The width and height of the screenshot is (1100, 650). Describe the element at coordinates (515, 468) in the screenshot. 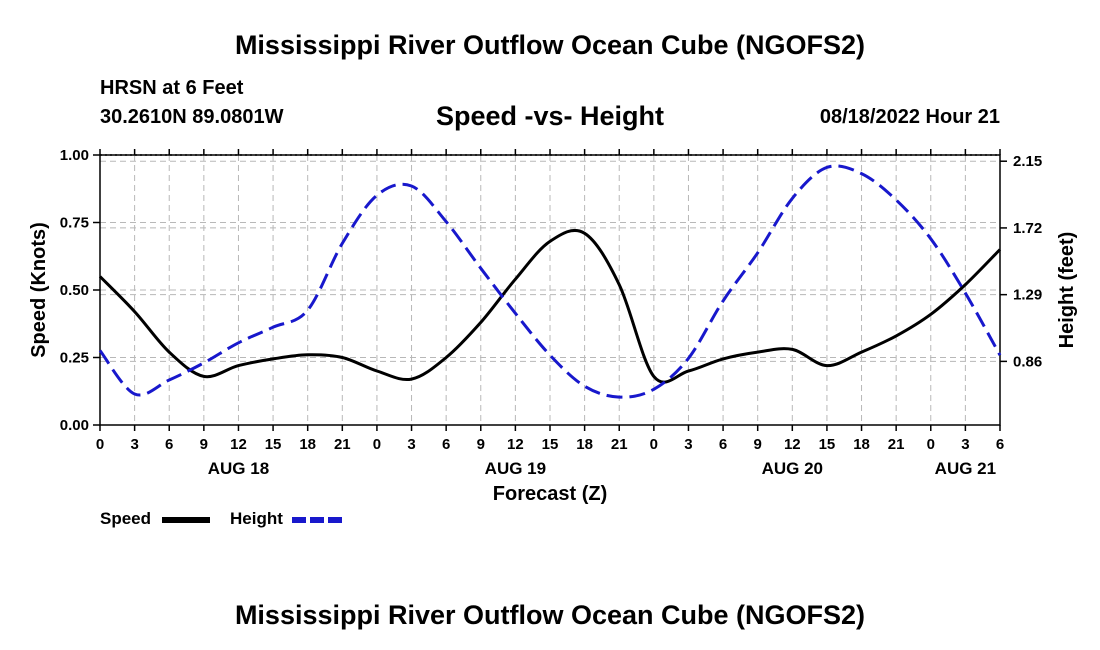

I see `x-date-label: AUG 19` at that location.